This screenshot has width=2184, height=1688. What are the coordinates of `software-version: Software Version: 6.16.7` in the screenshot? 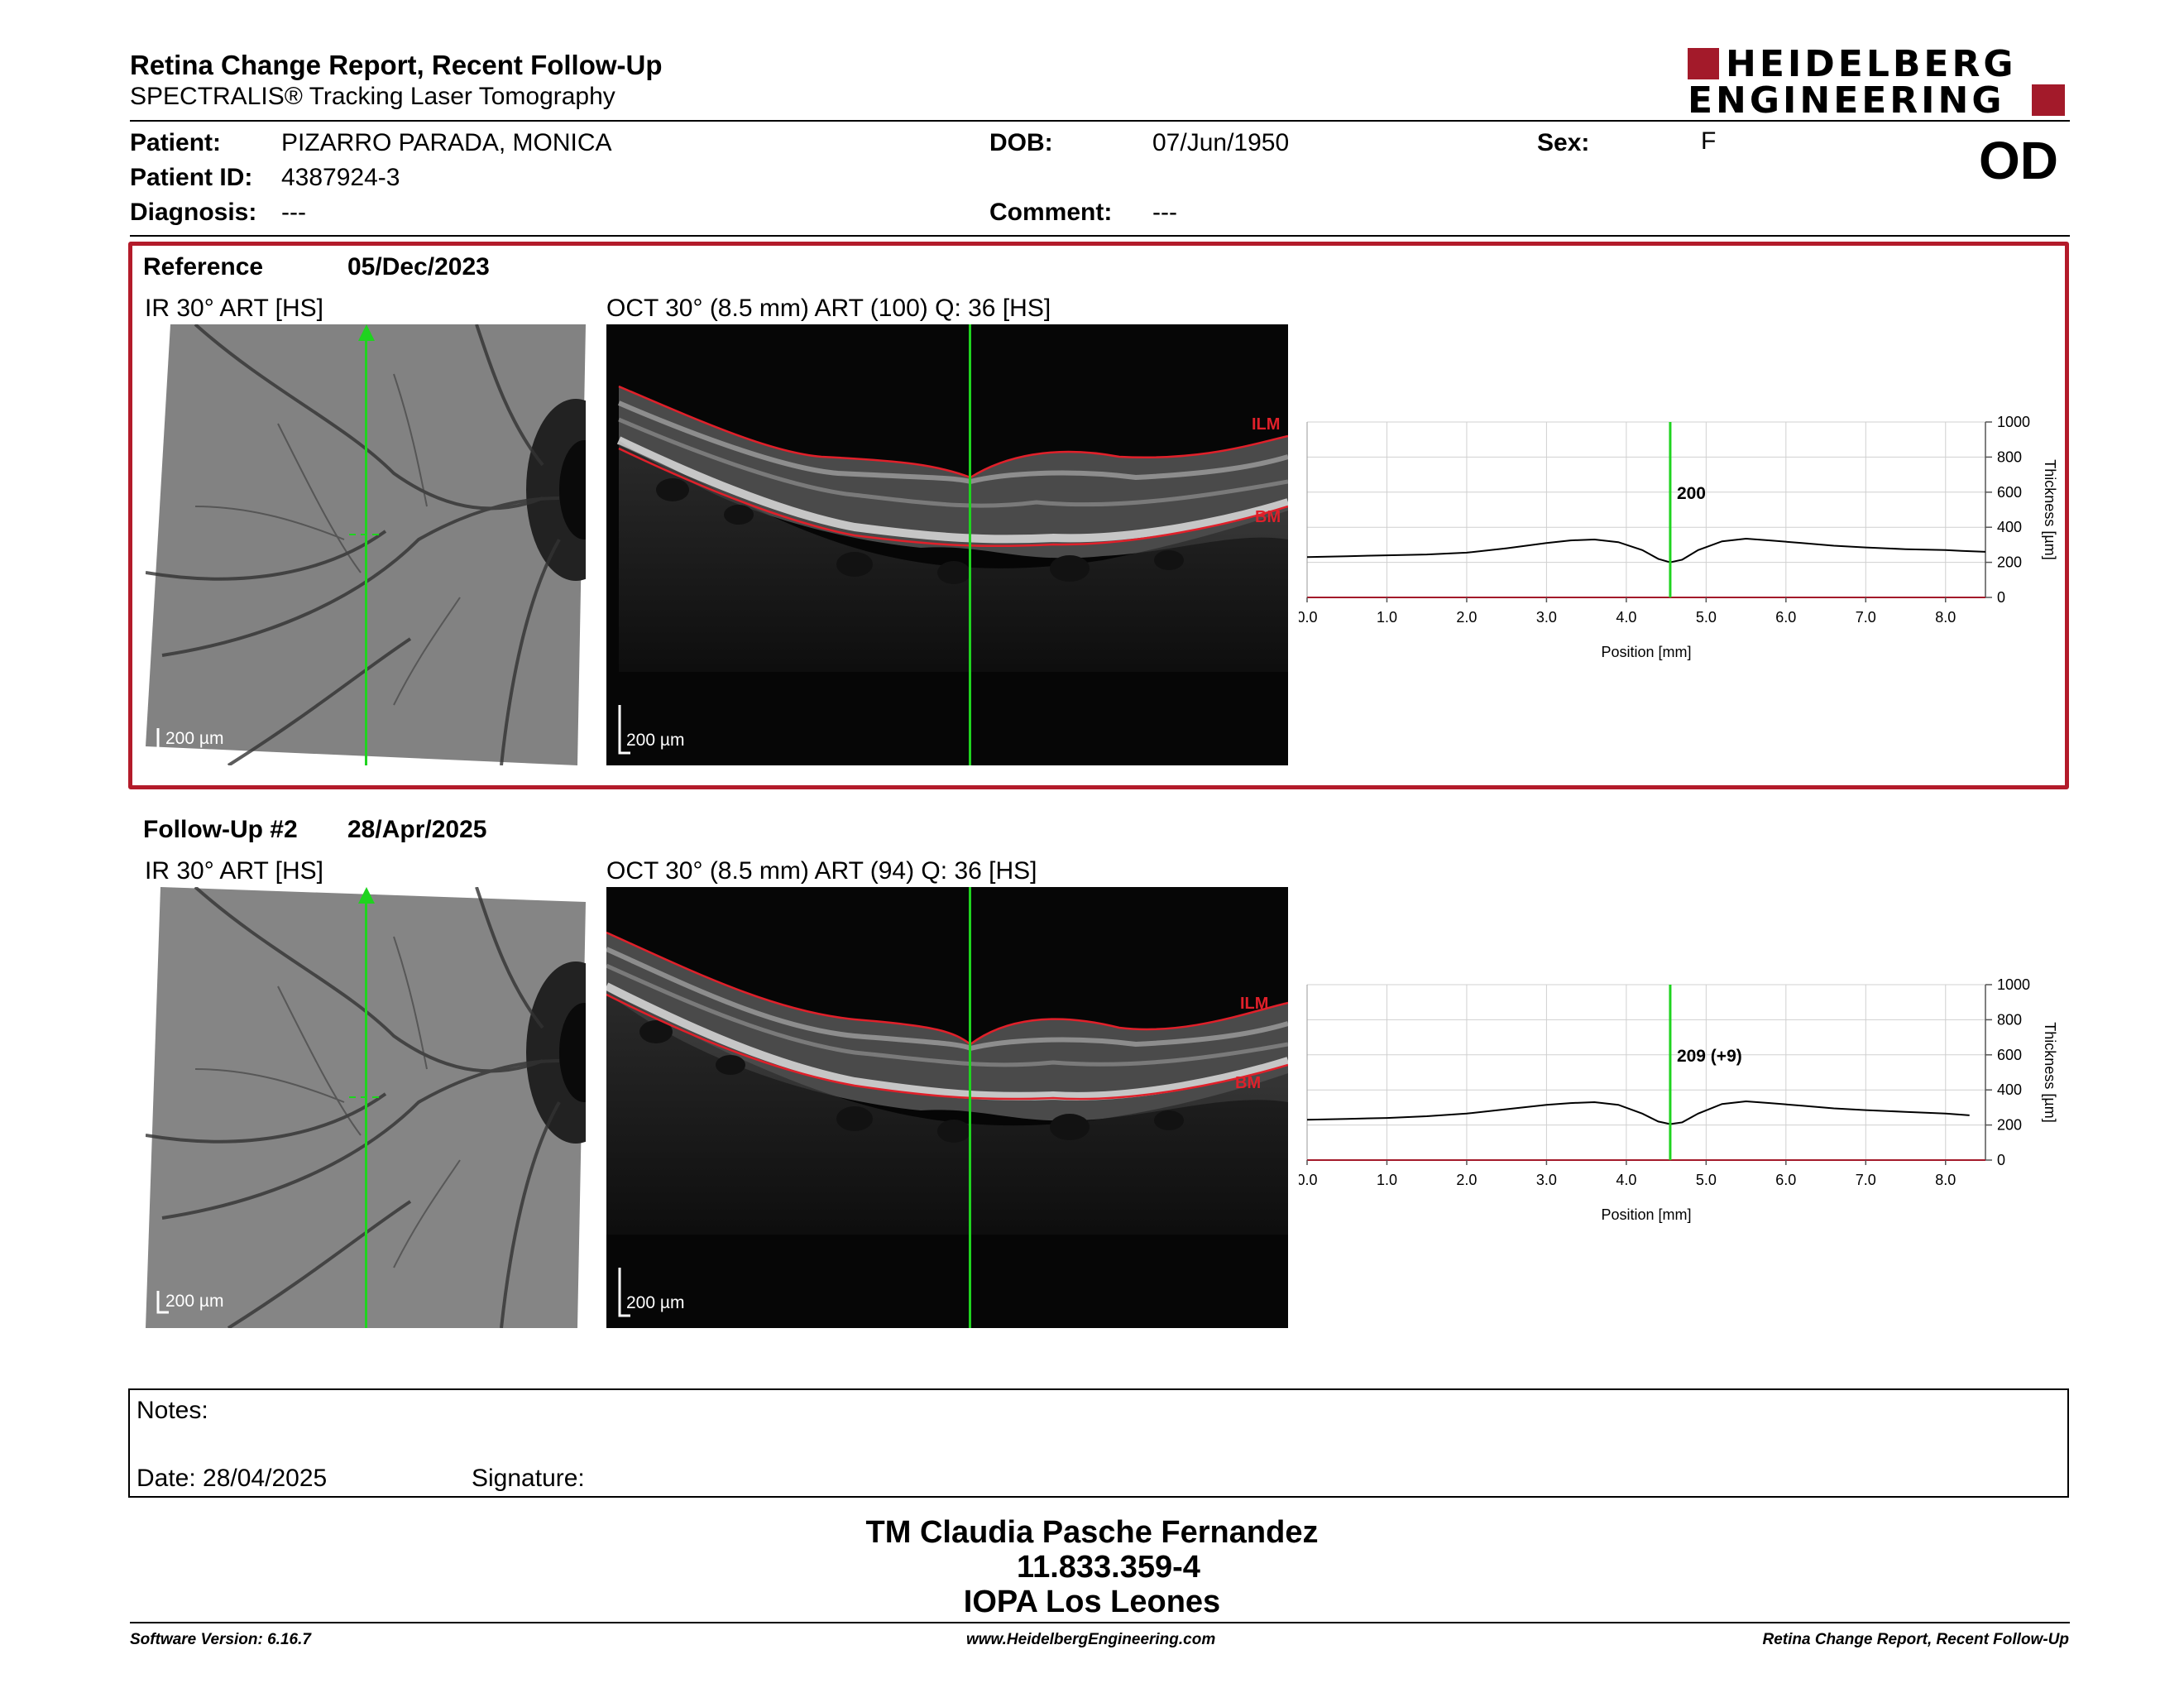 It's located at (220, 1639).